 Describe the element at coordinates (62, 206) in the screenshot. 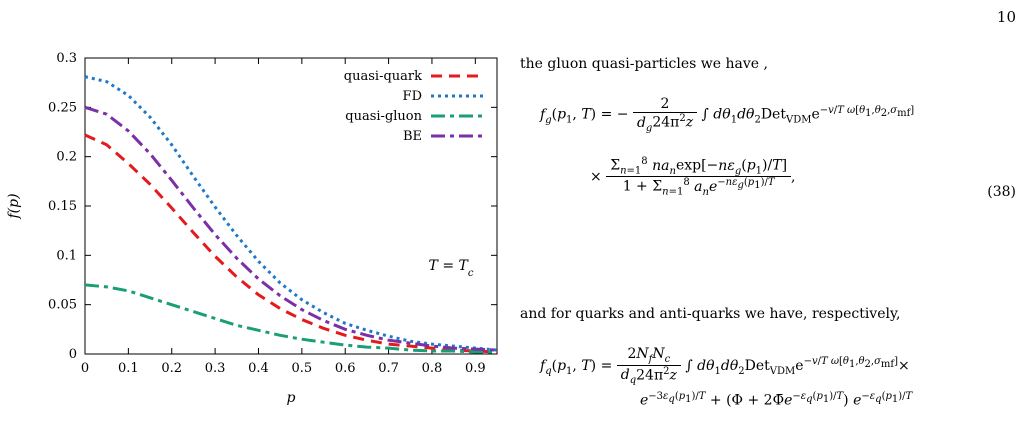

I see `y-tick-label: 0.15` at that location.